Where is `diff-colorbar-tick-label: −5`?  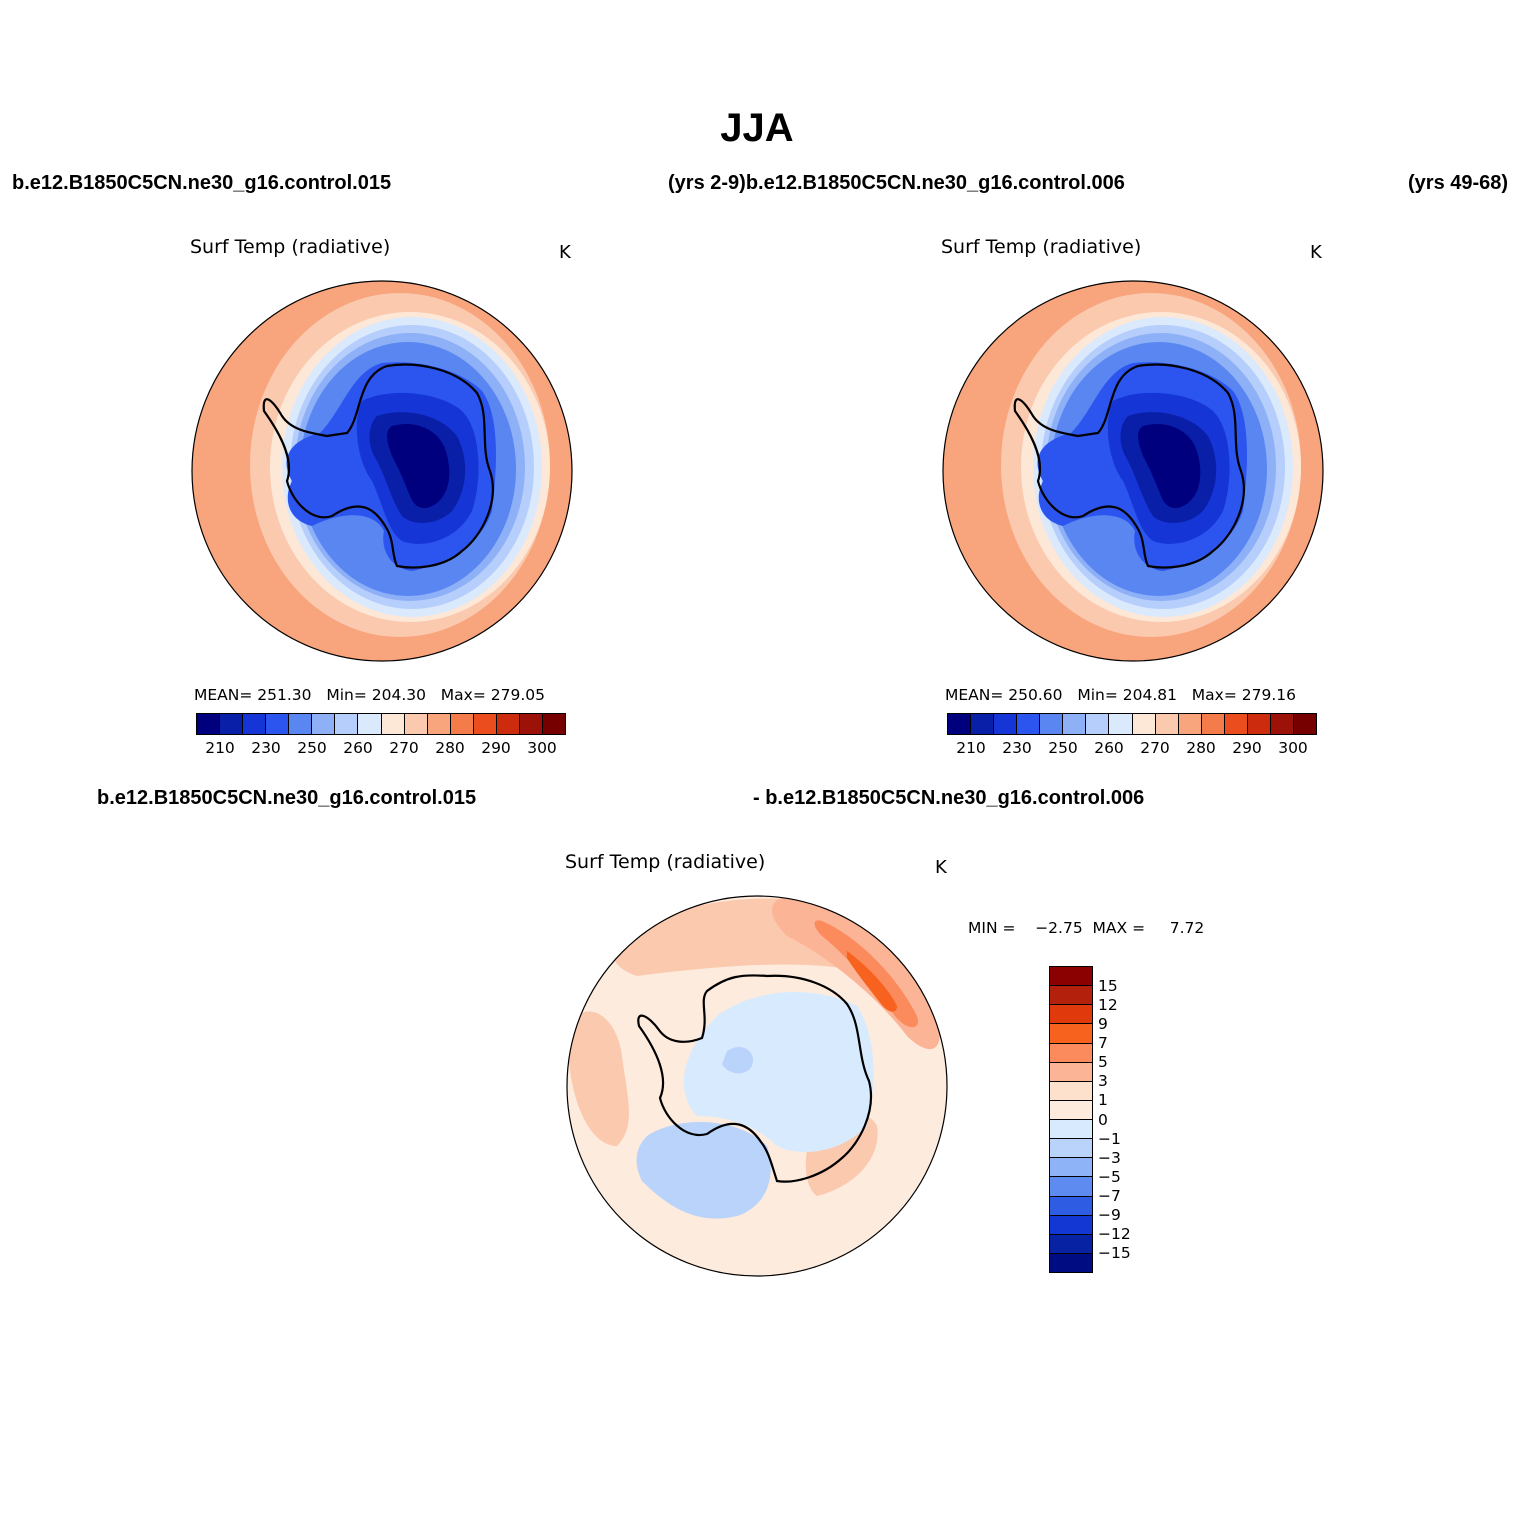 diff-colorbar-tick-label: −5 is located at coordinates (1109, 1176).